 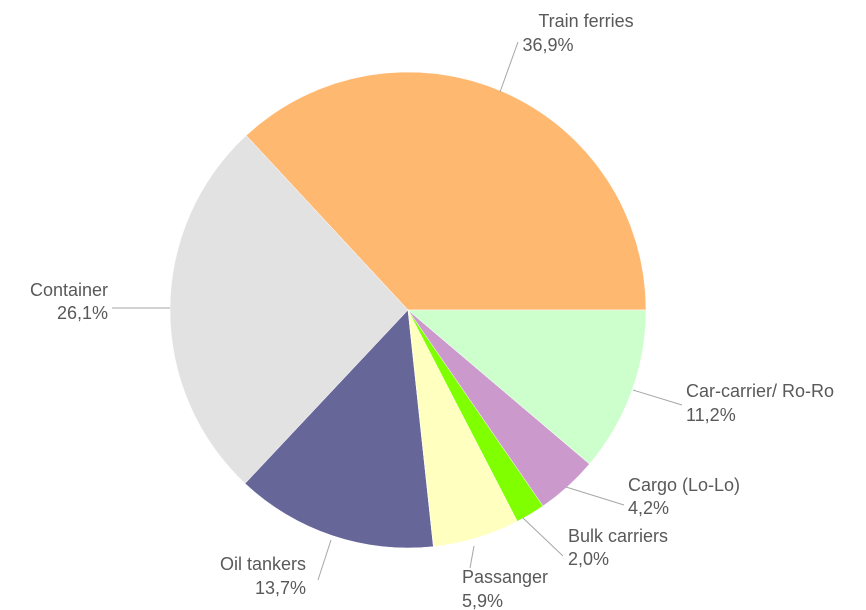 What do you see at coordinates (69, 290) in the screenshot?
I see `slice-label: Container` at bounding box center [69, 290].